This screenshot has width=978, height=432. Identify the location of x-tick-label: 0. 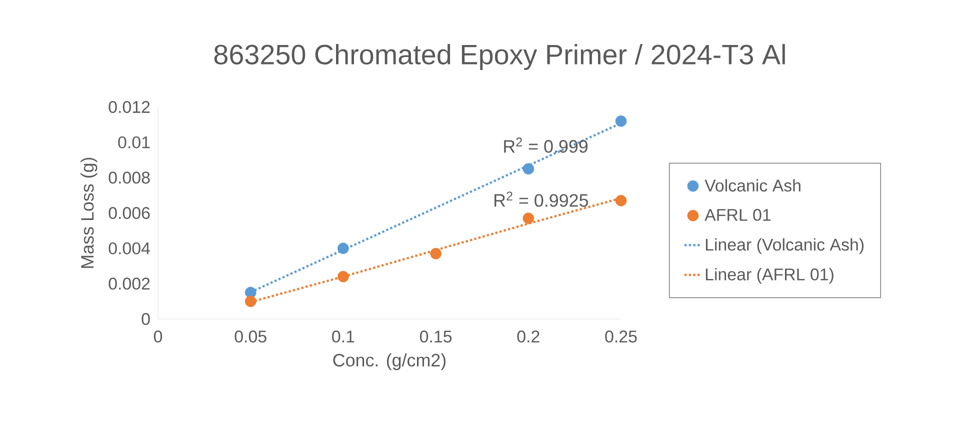
(158, 336).